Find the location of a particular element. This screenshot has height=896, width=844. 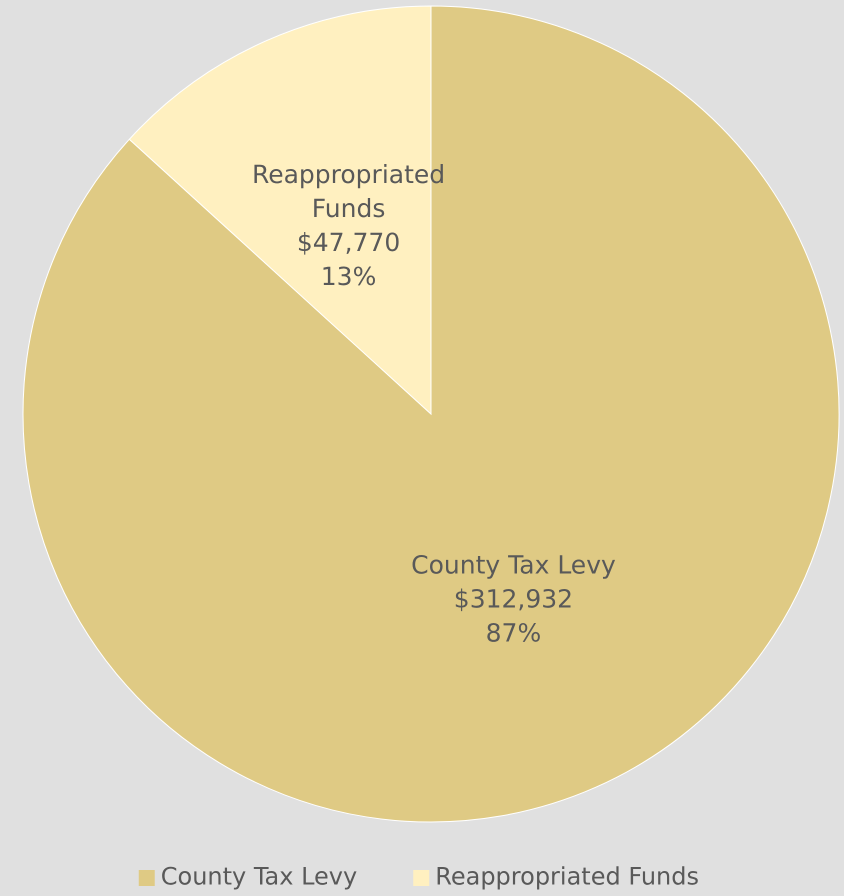

data-label: $47,770 13% is located at coordinates (348, 260).